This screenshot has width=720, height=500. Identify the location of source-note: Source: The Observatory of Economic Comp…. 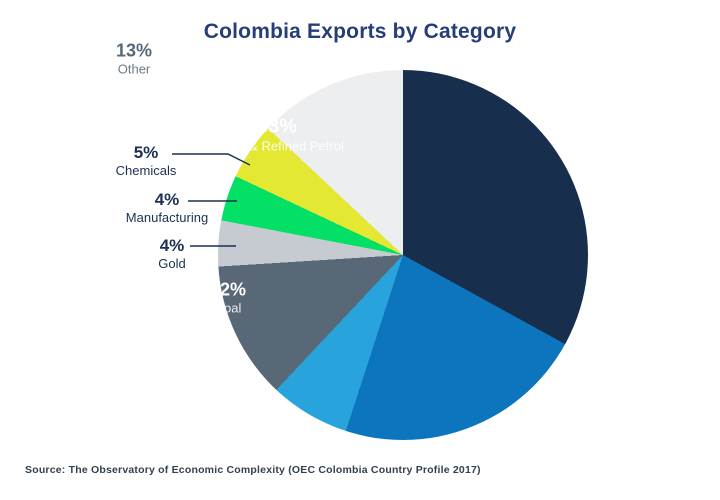
(253, 470).